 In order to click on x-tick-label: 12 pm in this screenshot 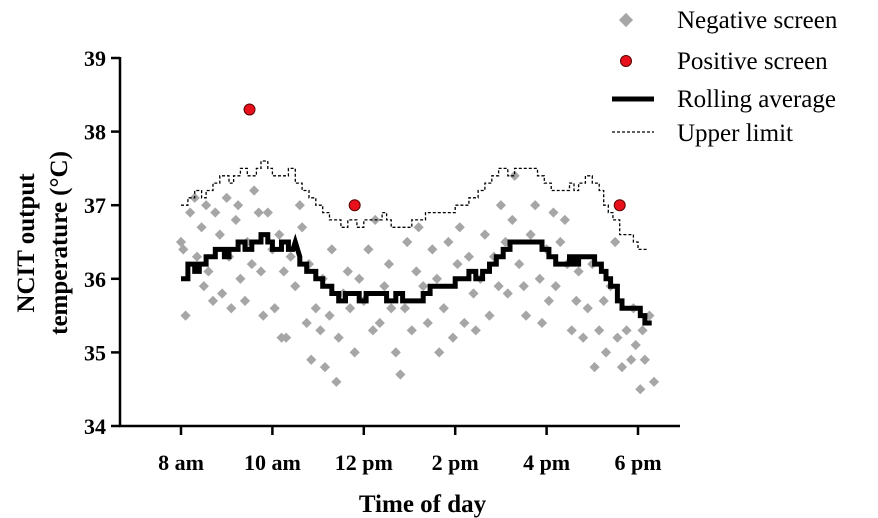, I will do `click(364, 462)`.